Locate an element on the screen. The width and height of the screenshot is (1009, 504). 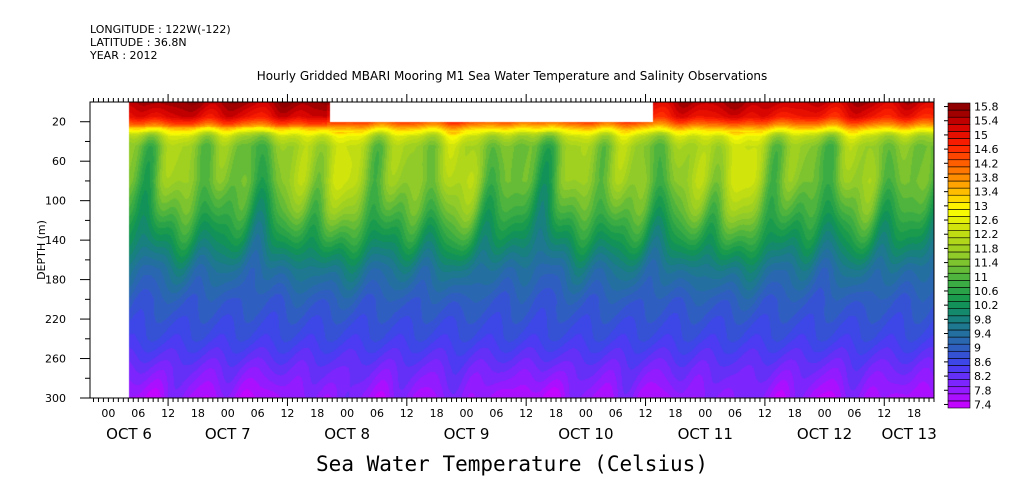
colorbar-label: 7.4 is located at coordinates (983, 404).